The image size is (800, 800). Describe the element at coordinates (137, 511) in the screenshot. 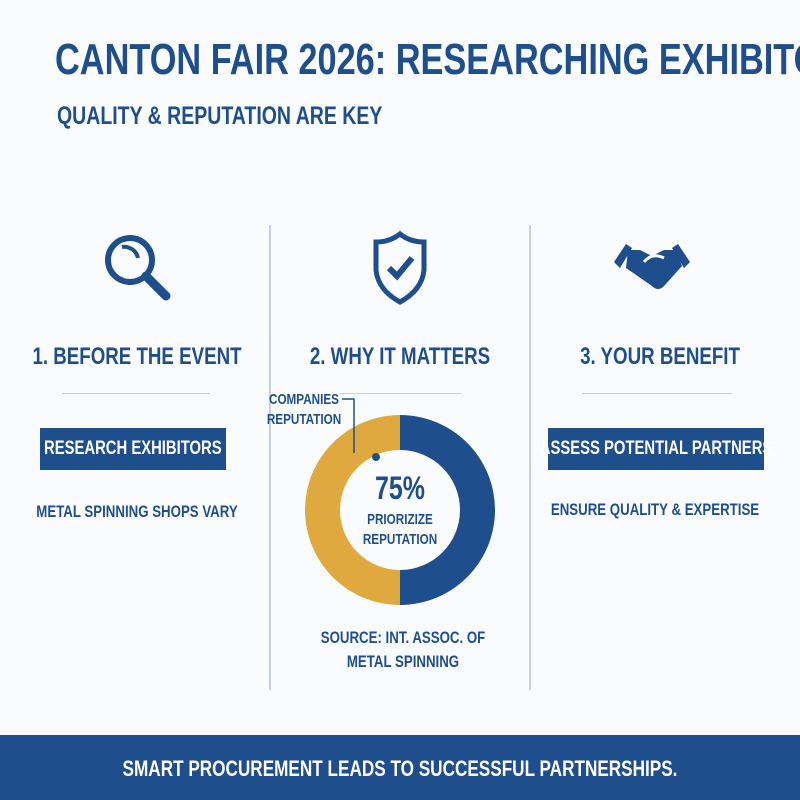

I see `column-text: METAL SPINNING SHOPS VARY` at that location.